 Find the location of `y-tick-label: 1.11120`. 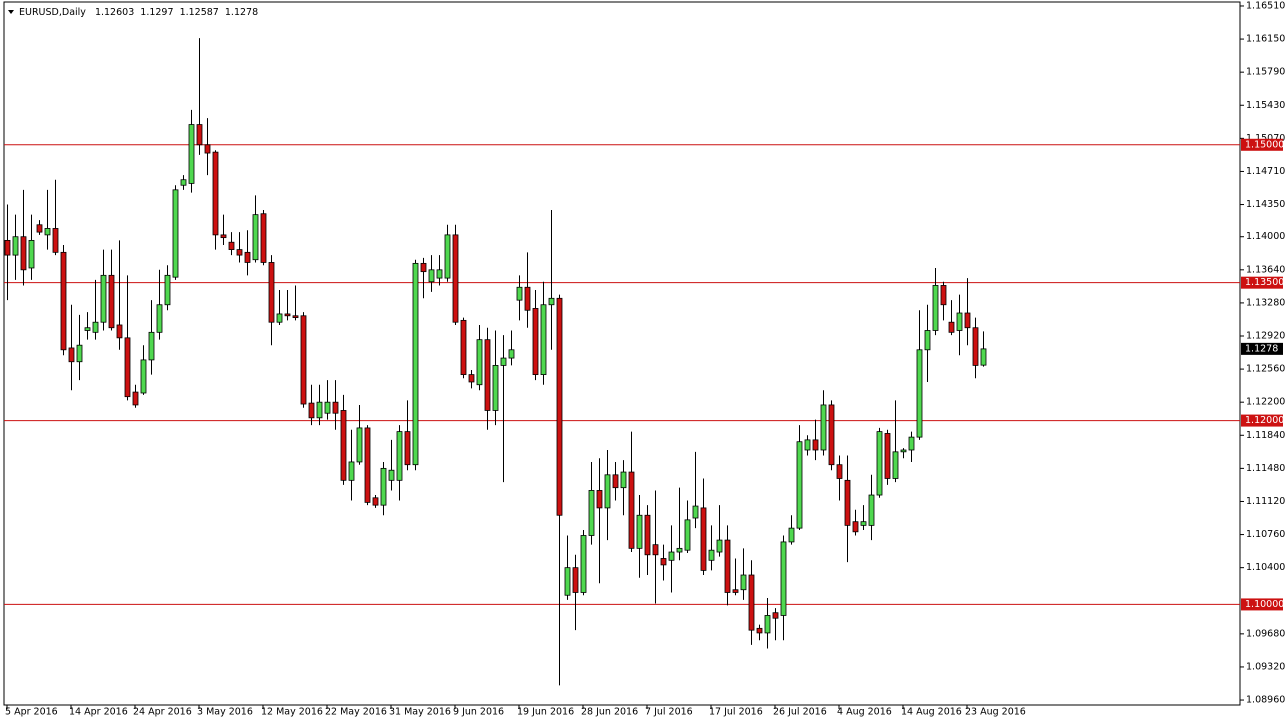

y-tick-label: 1.11120 is located at coordinates (1265, 501).